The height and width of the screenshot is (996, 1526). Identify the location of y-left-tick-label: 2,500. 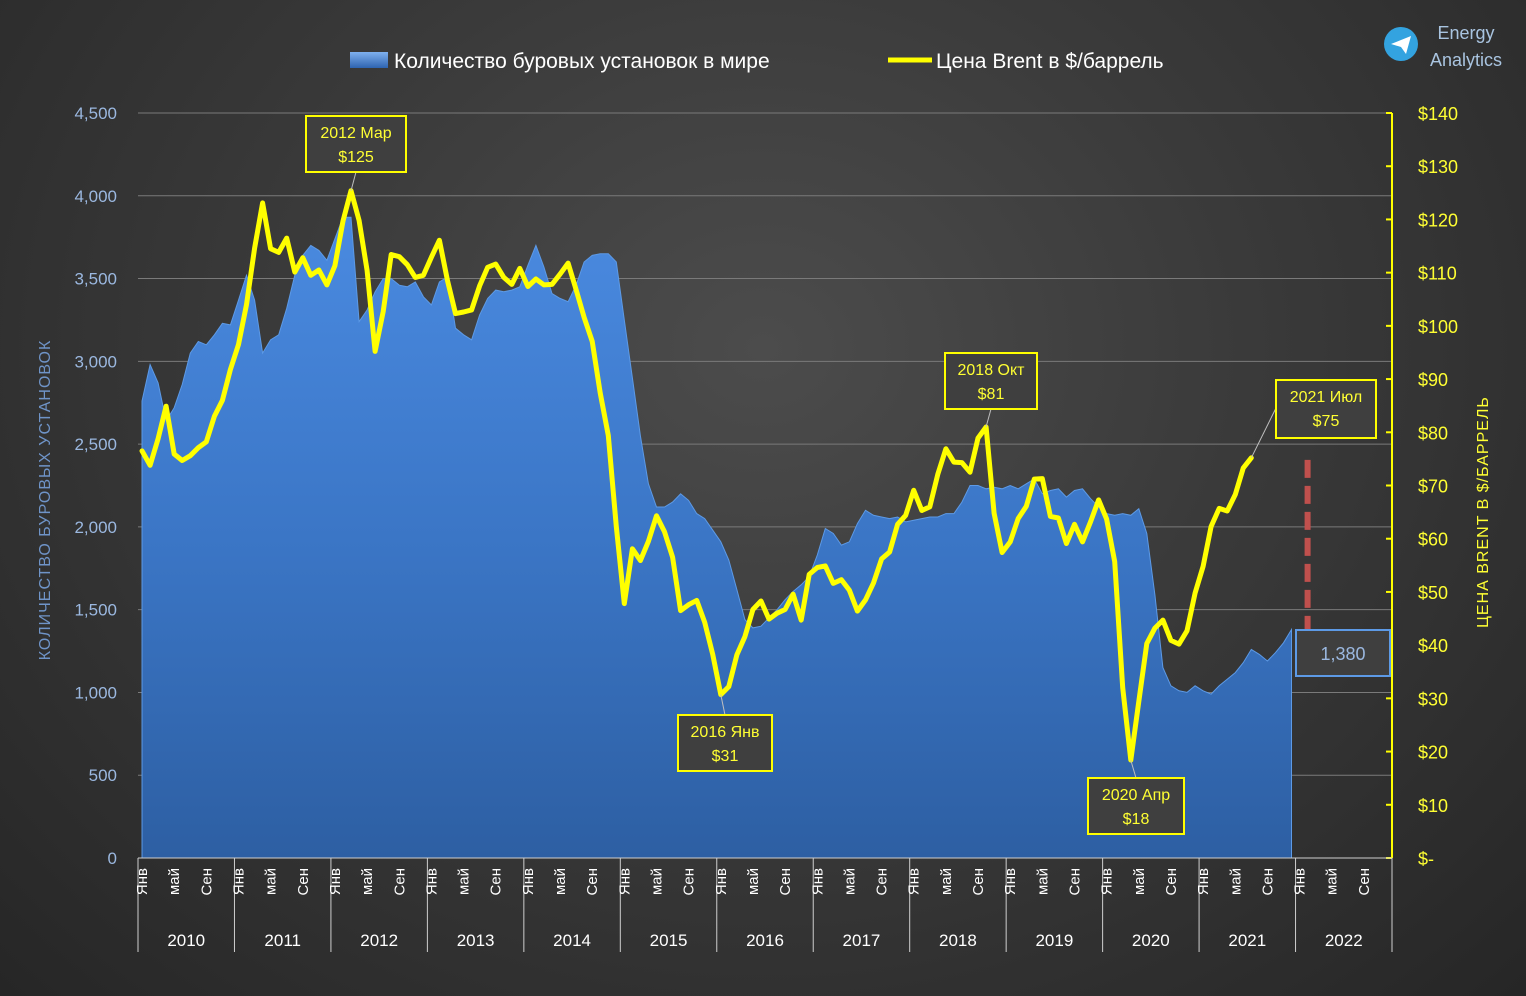
(95, 444).